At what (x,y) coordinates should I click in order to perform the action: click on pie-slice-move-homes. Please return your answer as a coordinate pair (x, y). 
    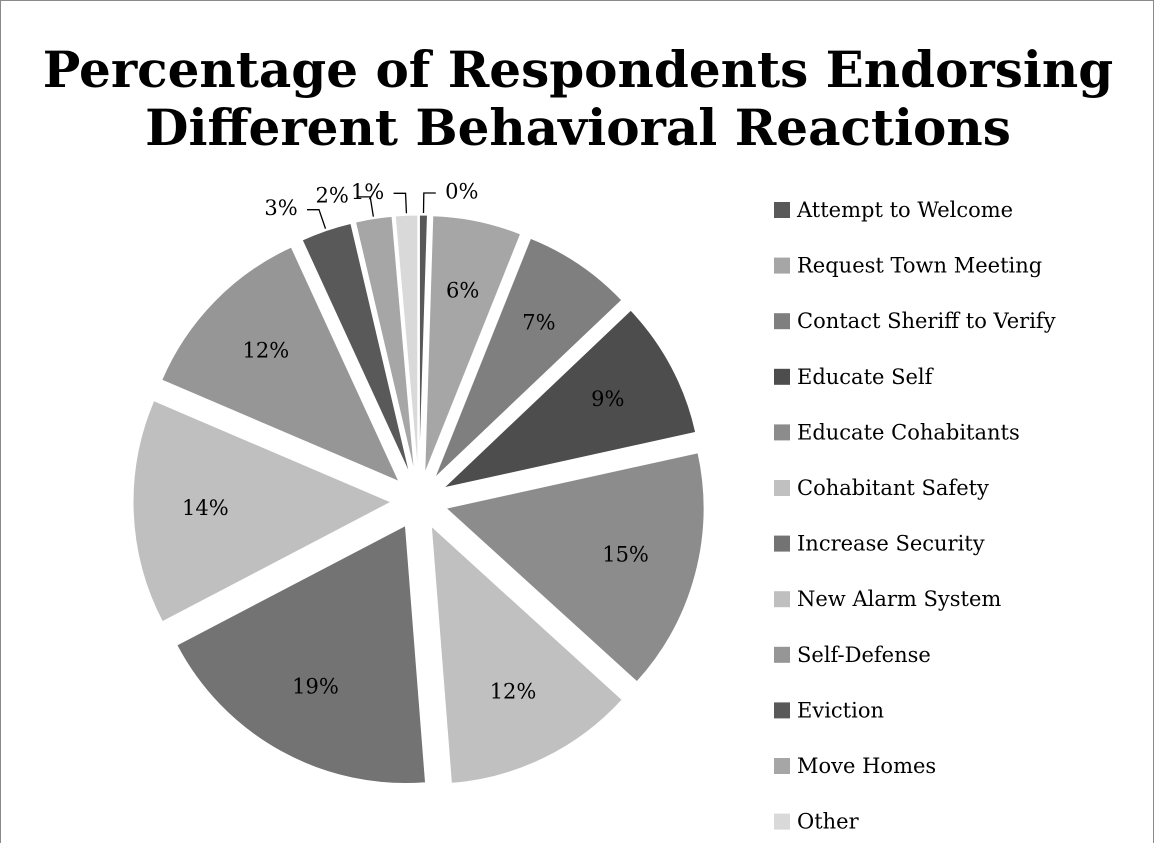
    Looking at the image, I should click on (385, 344).